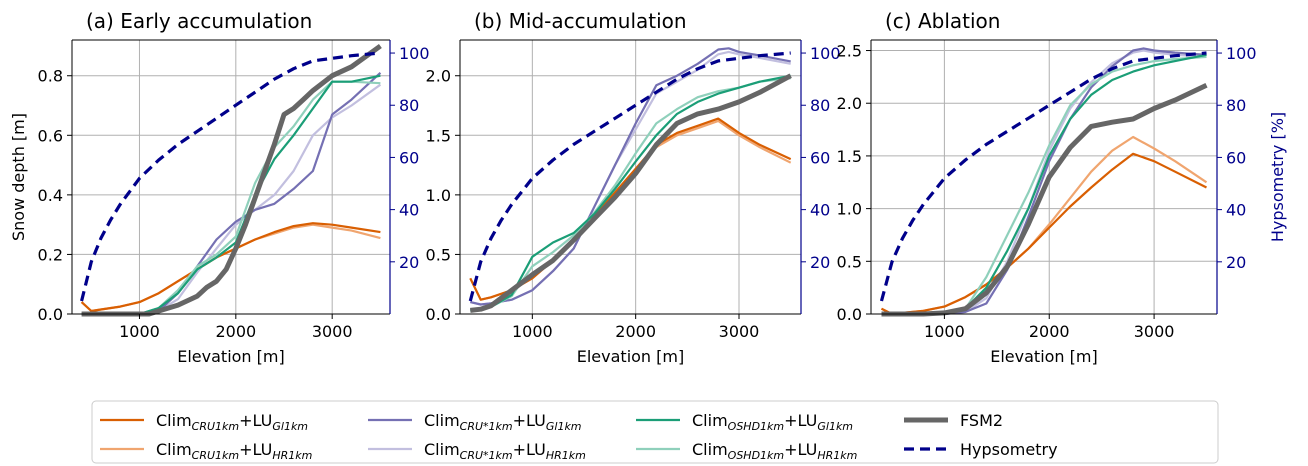 The image size is (1308, 466). I want to click on legend-label-osh_hr: ClimOSHD1km+LUHR1km, so click(774, 451).